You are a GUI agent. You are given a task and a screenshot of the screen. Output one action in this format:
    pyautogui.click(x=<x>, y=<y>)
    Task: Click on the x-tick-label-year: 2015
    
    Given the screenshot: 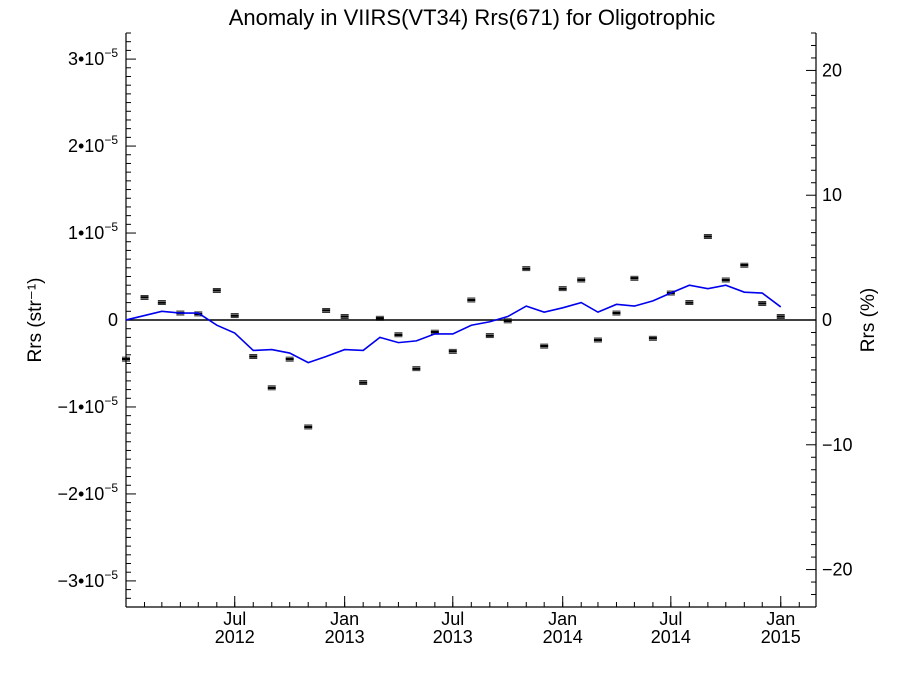 What is the action you would take?
    pyautogui.click(x=781, y=637)
    